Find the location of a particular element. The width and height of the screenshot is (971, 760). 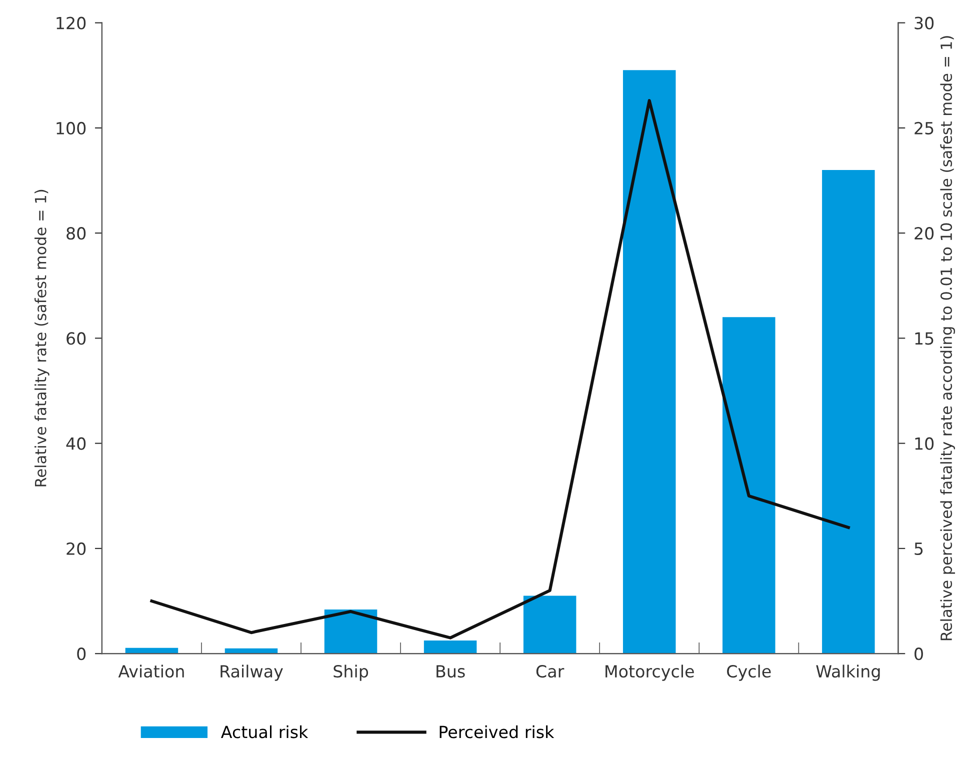

y2-tick-label: 5 is located at coordinates (918, 549).